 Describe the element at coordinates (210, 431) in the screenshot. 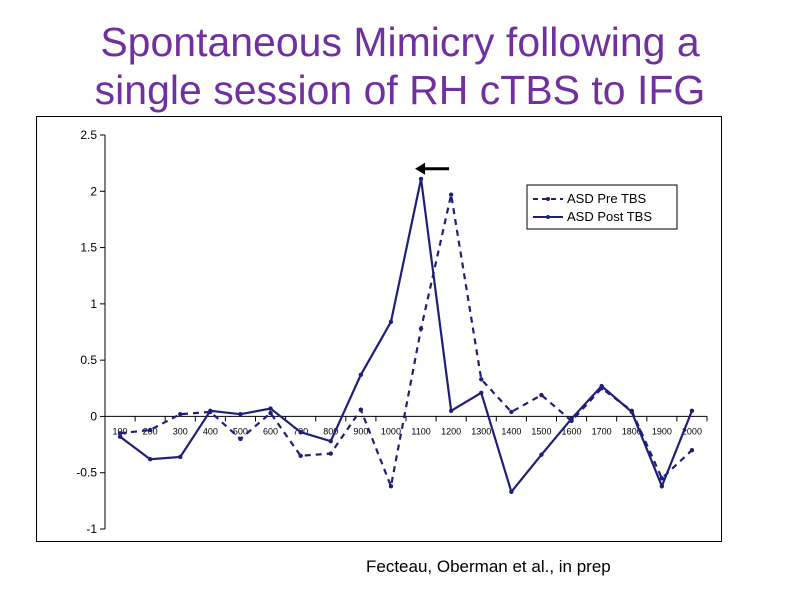

I see `x-tick-label: 400` at that location.